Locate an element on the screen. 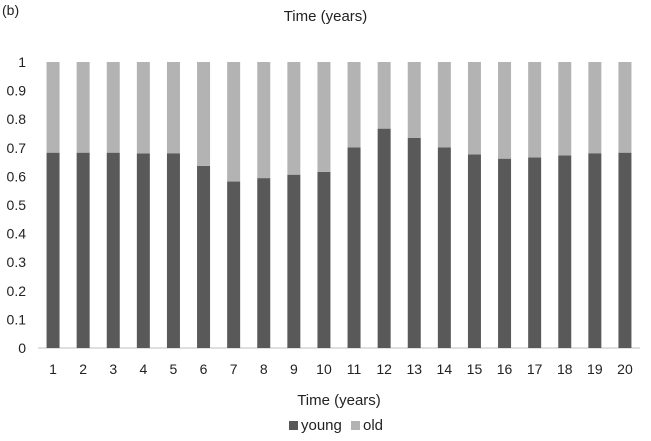 Image resolution: width=651 pixels, height=441 pixels. panel-label: (b) is located at coordinates (11, 10).